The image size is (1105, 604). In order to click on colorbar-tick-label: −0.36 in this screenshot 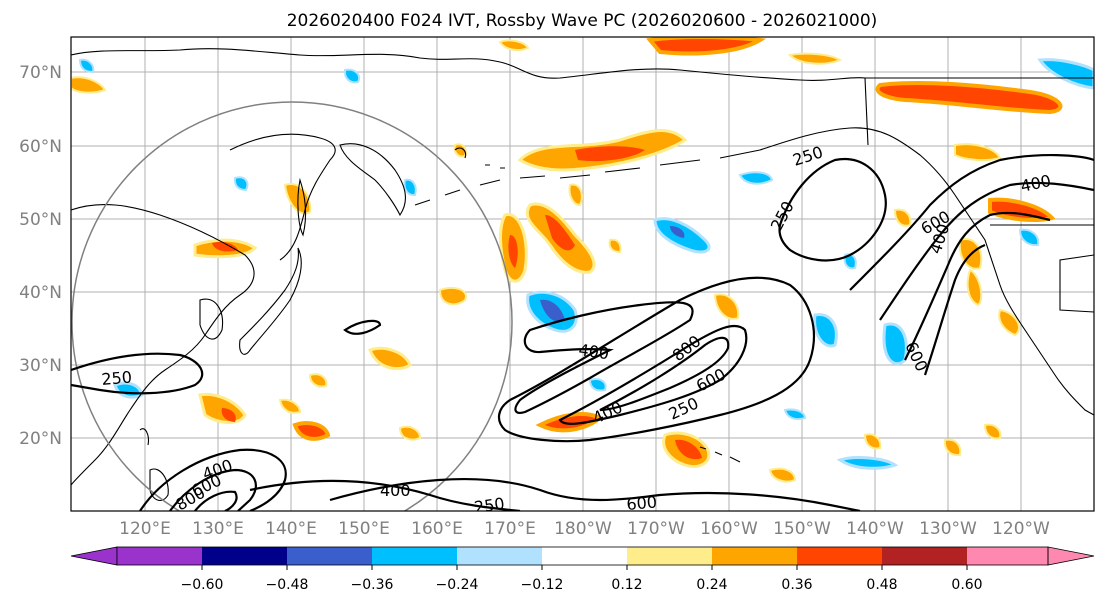, I will do `click(372, 585)`.